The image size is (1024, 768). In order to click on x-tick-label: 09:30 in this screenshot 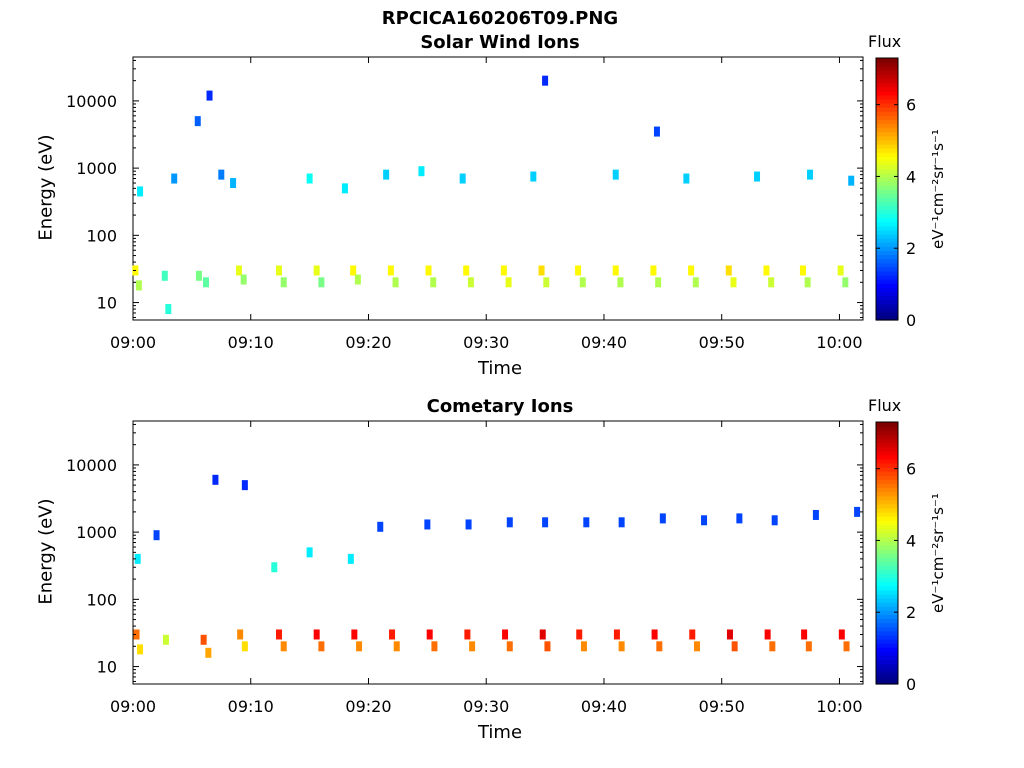, I will do `click(486, 342)`.